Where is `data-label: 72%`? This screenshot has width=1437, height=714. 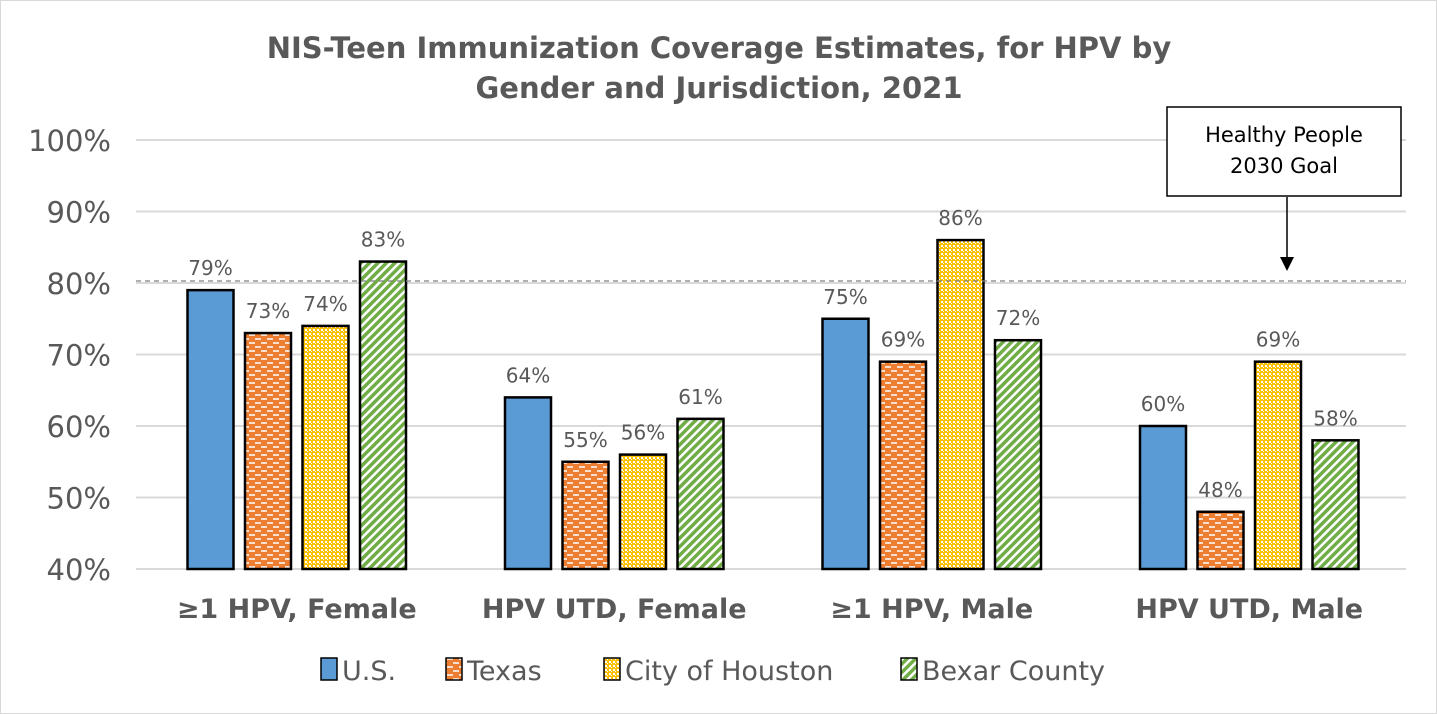 data-label: 72% is located at coordinates (1018, 318).